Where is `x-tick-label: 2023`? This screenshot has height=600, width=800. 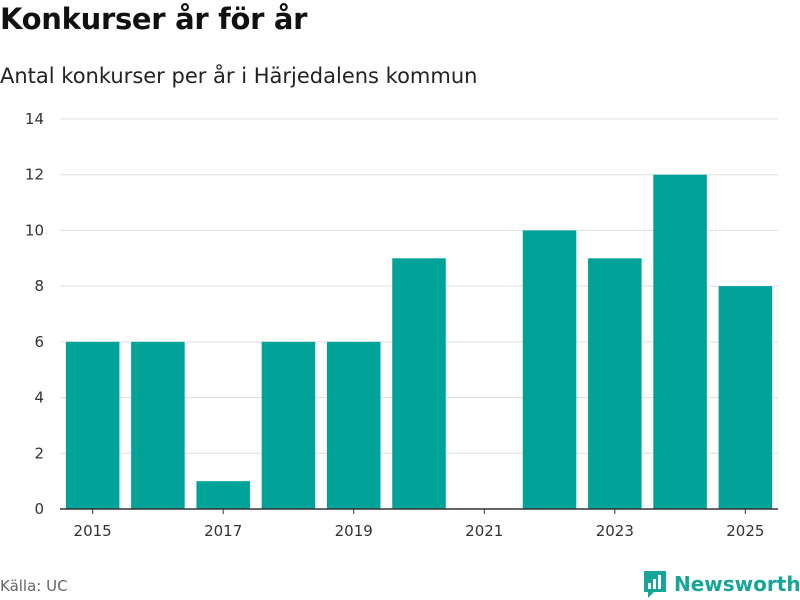 x-tick-label: 2023 is located at coordinates (615, 531).